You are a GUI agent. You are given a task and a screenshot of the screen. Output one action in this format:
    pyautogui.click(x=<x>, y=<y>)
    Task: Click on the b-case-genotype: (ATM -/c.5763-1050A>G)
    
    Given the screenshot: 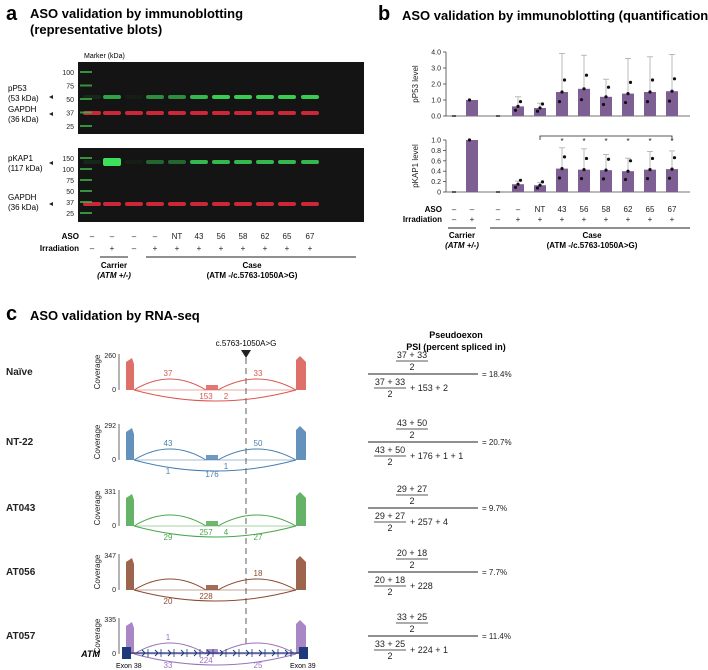 What is the action you would take?
    pyautogui.click(x=592, y=245)
    